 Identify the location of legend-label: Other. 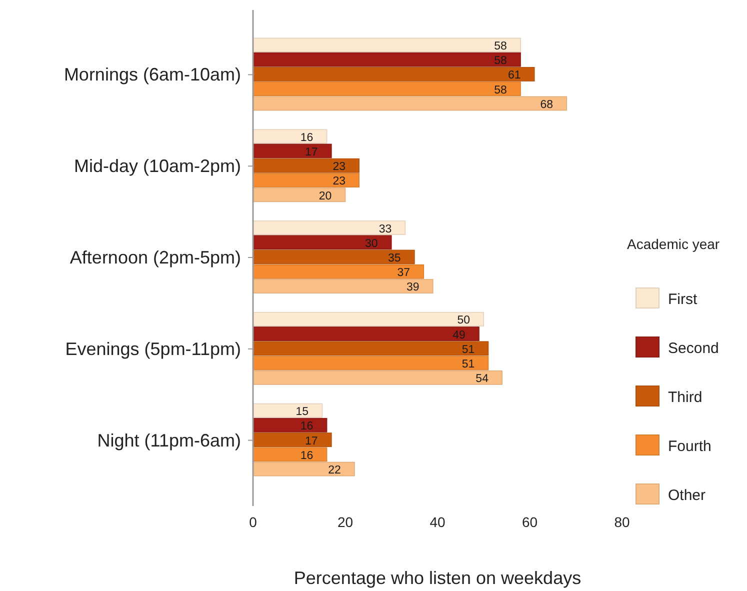
(687, 495).